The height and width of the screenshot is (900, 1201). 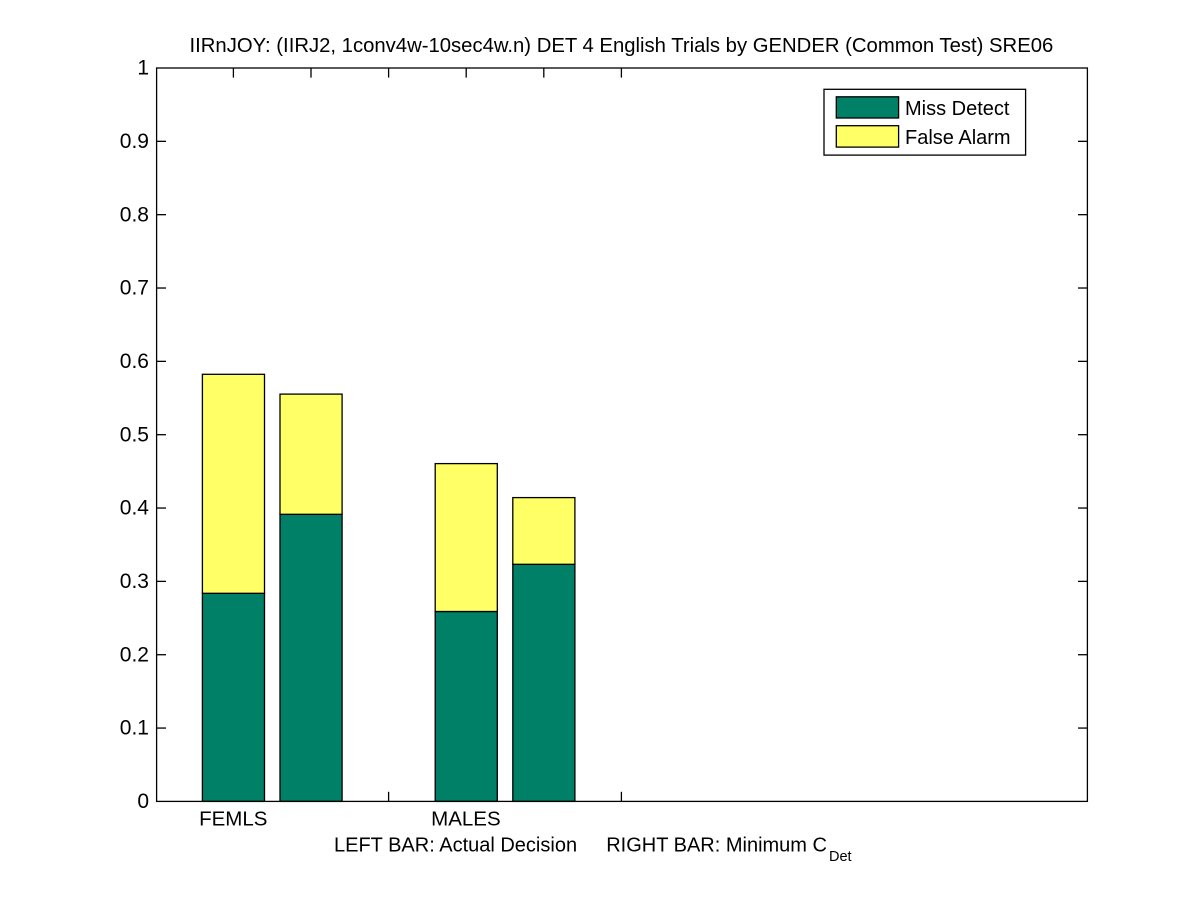 I want to click on svg-text: 0.8, so click(x=134, y=214).